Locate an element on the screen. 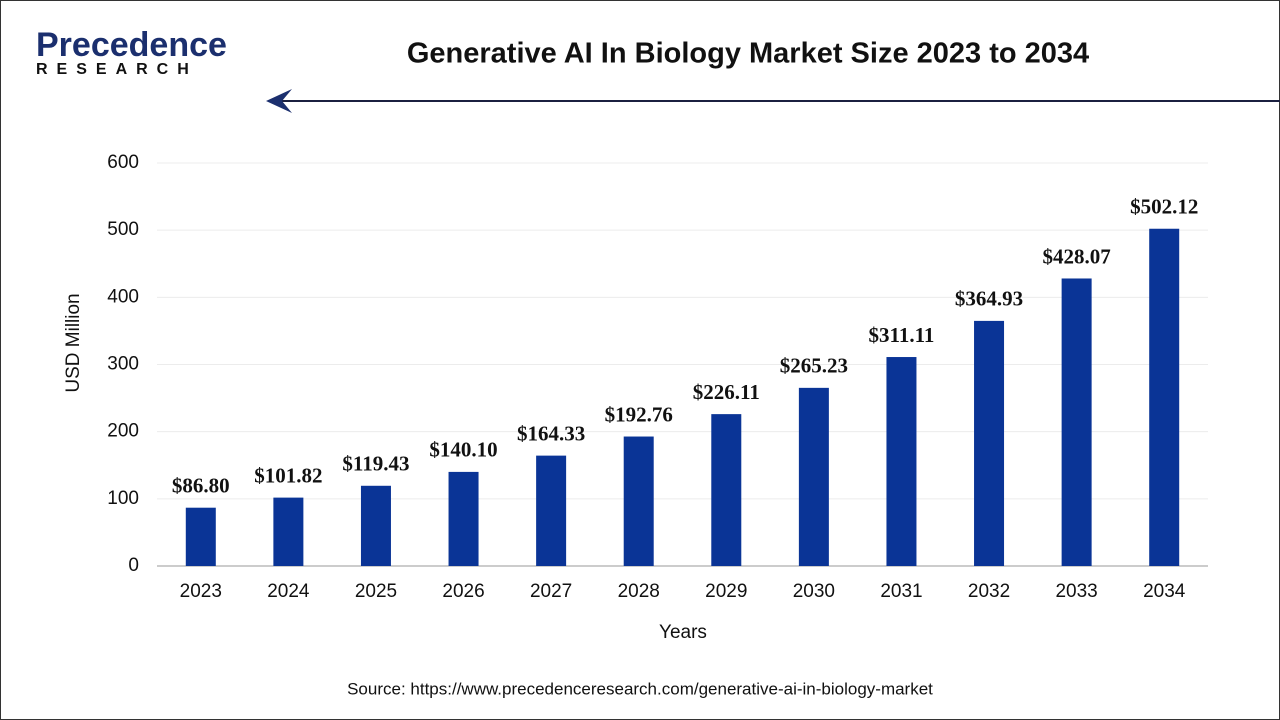 This screenshot has width=1280, height=720. x-tick-label: 2031 is located at coordinates (901, 591).